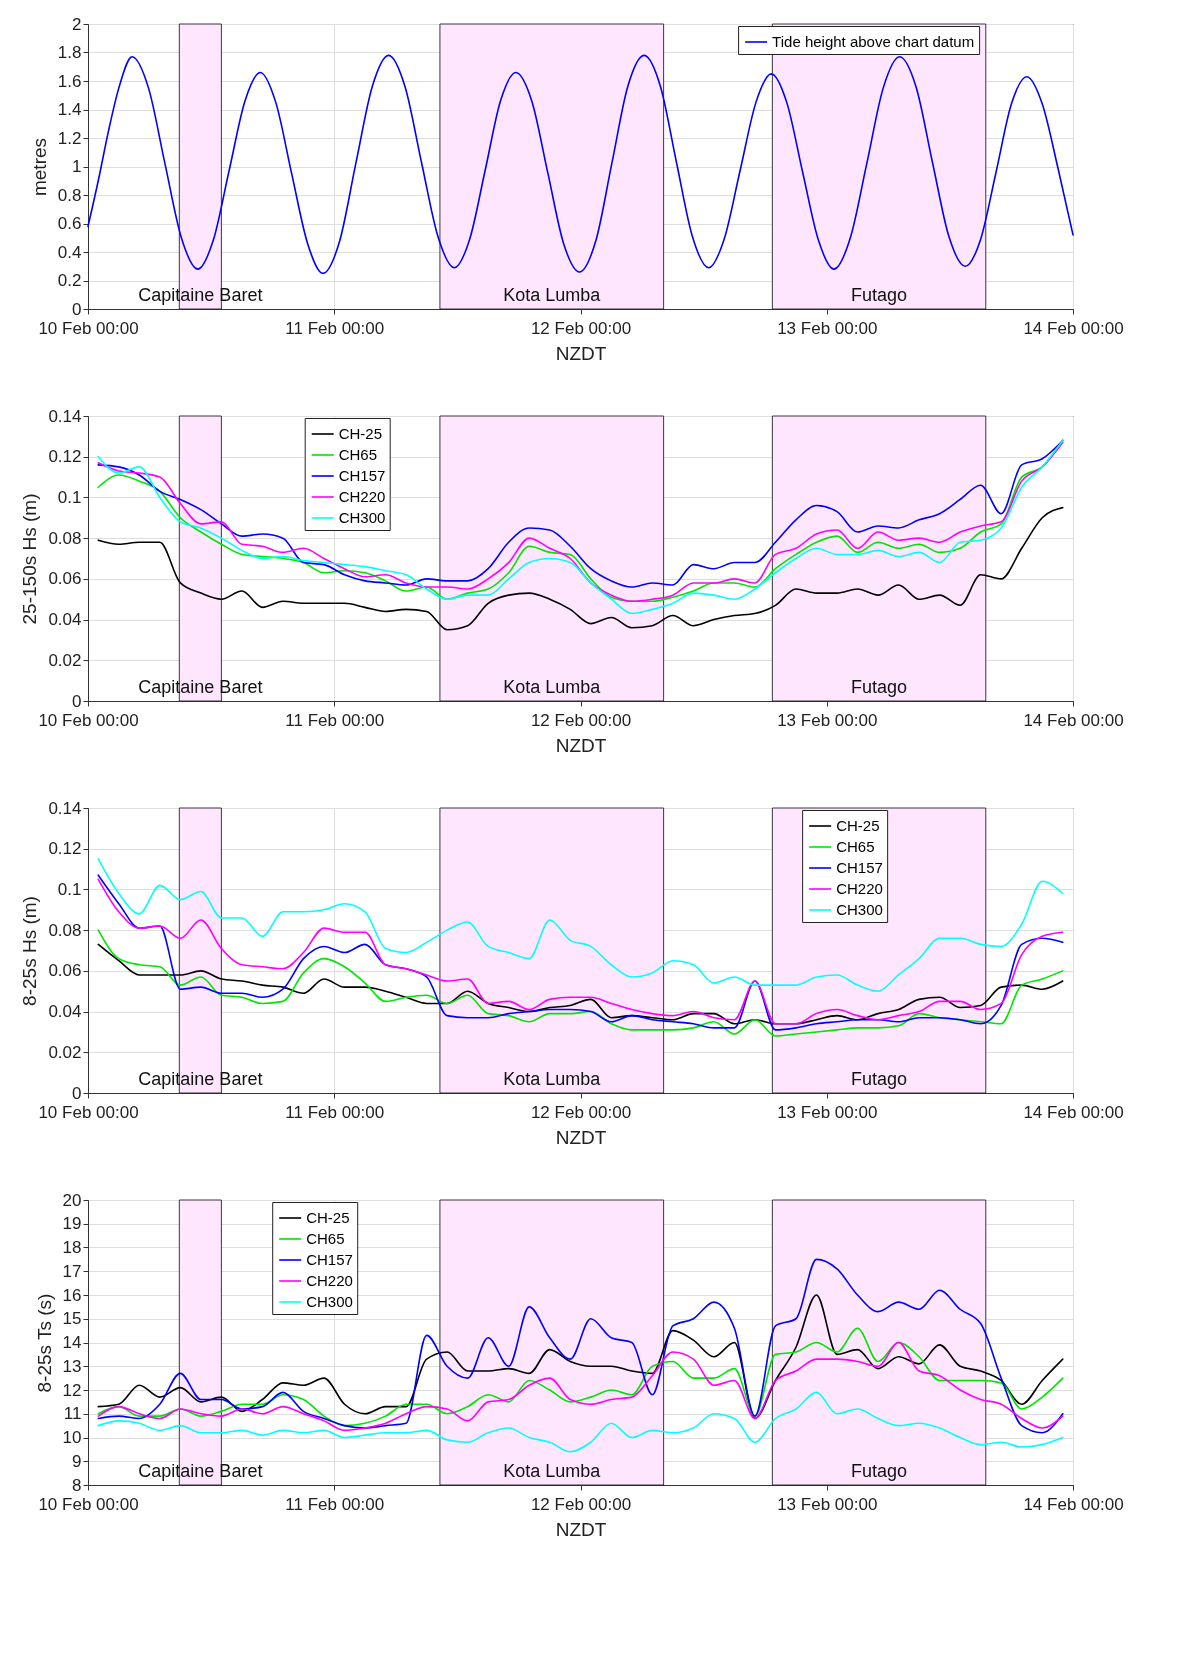  Describe the element at coordinates (30, 951) in the screenshot. I see `y-axis-title: 8-25s Hs (m)` at that location.